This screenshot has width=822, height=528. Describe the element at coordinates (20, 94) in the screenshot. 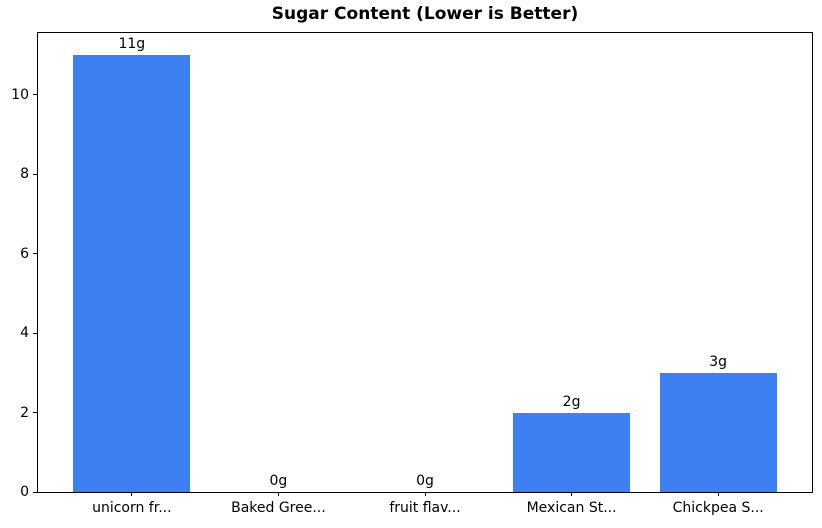

I see `y-tick-label: 10` at that location.